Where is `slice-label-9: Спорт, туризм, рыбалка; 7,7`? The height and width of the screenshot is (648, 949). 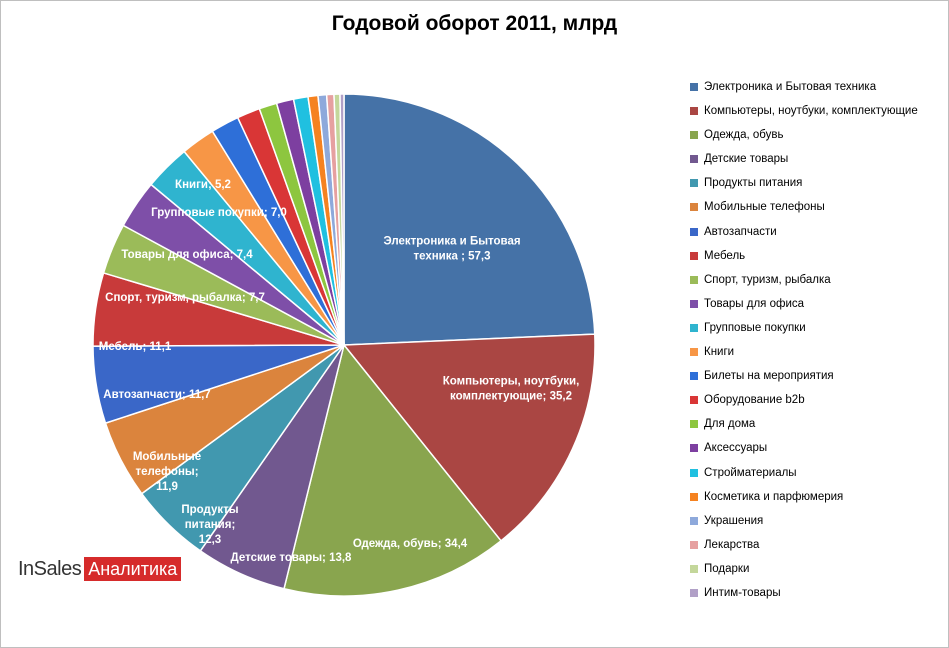 slice-label-9: Спорт, туризм, рыбалка; 7,7 is located at coordinates (185, 298).